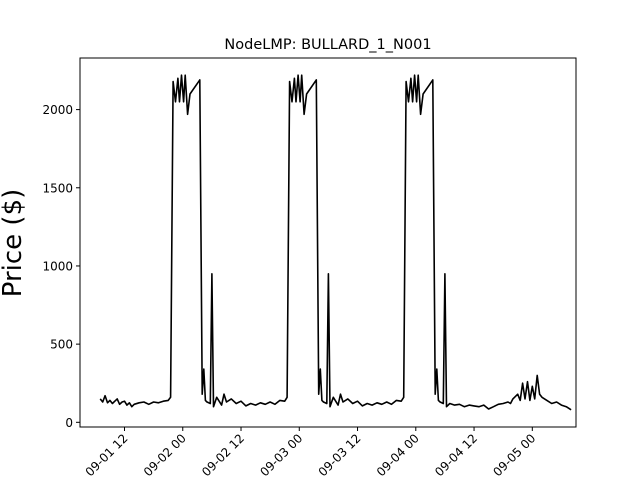 This screenshot has height=480, width=640. I want to click on x-tick-label: 09-03 00, so click(281, 455).